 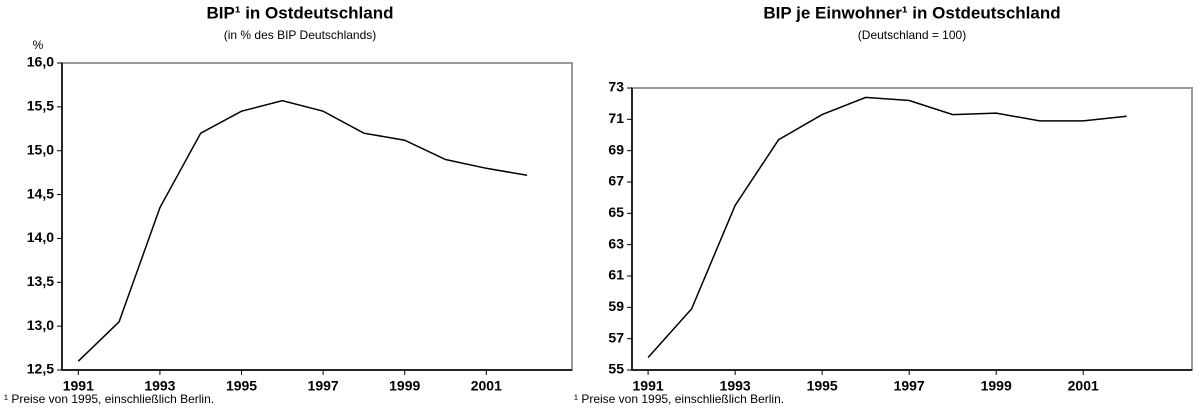 I want to click on y-tick-label: 59, so click(x=616, y=306).